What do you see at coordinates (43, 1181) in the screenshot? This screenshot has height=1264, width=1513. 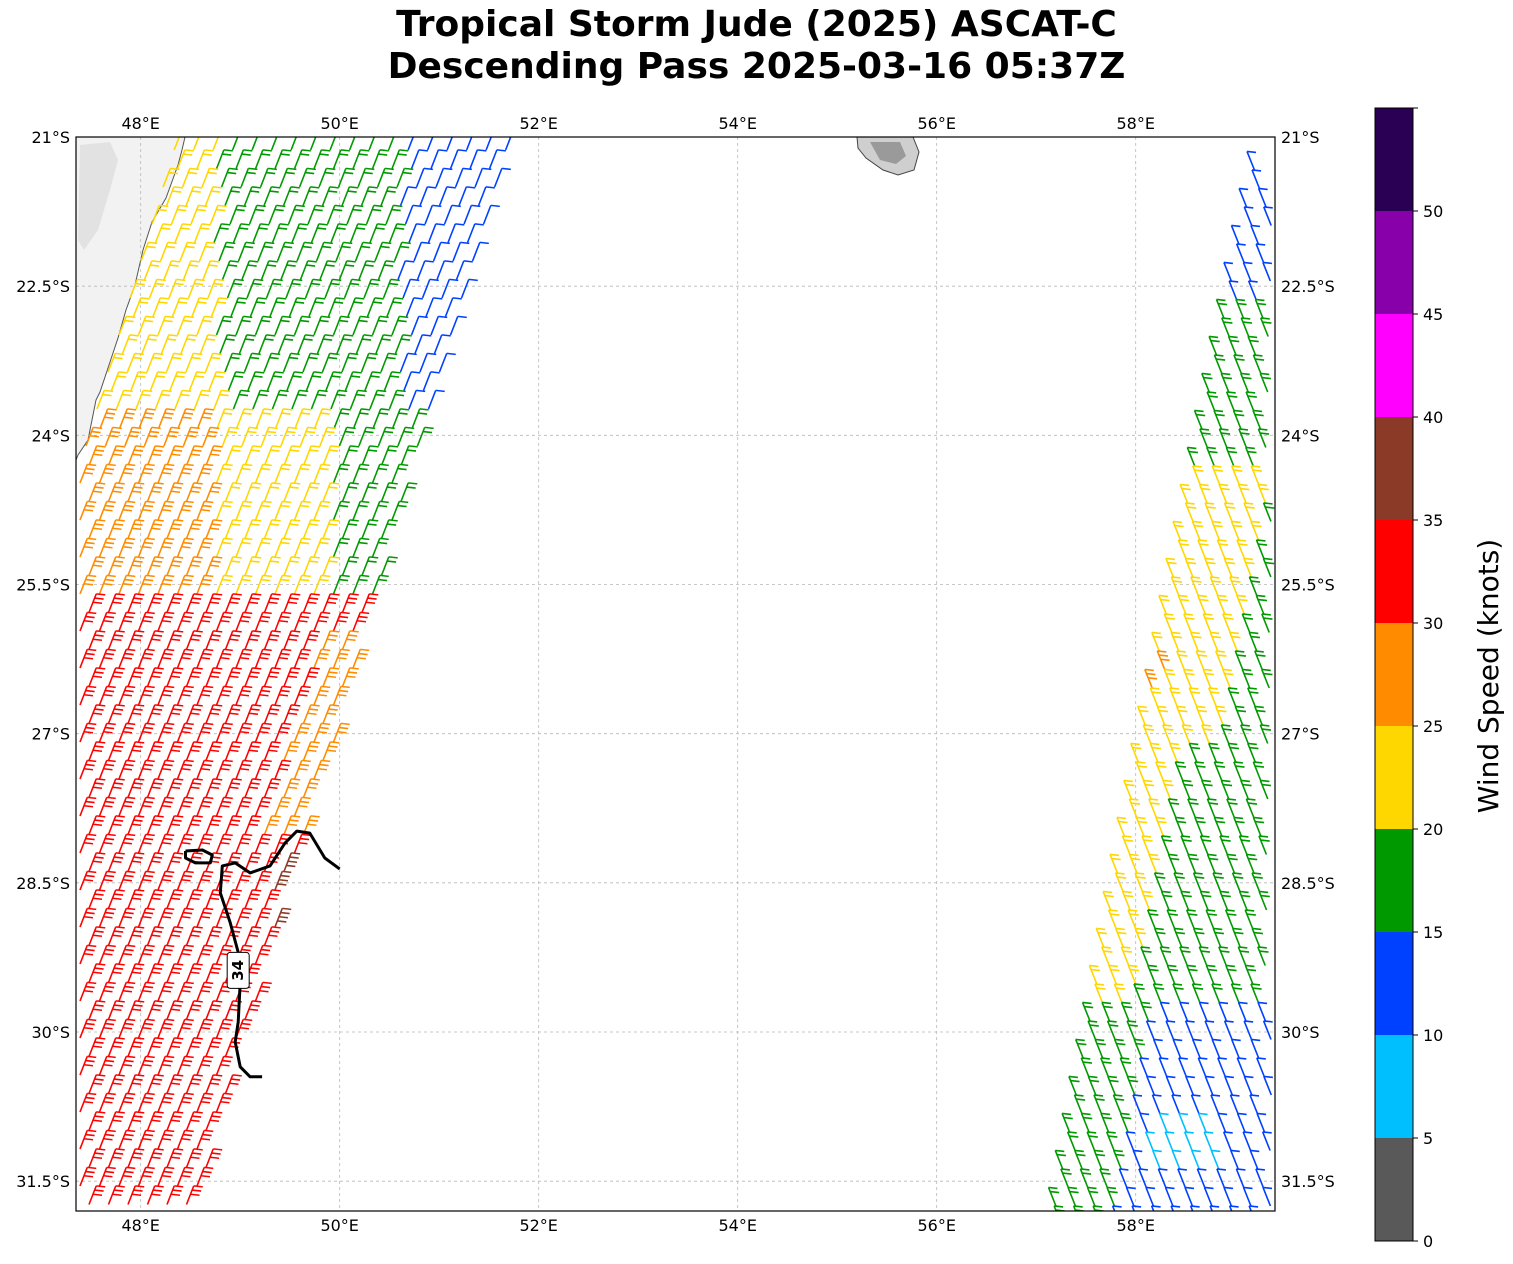 I see `lat-tick-label-left: 31.5°S` at bounding box center [43, 1181].